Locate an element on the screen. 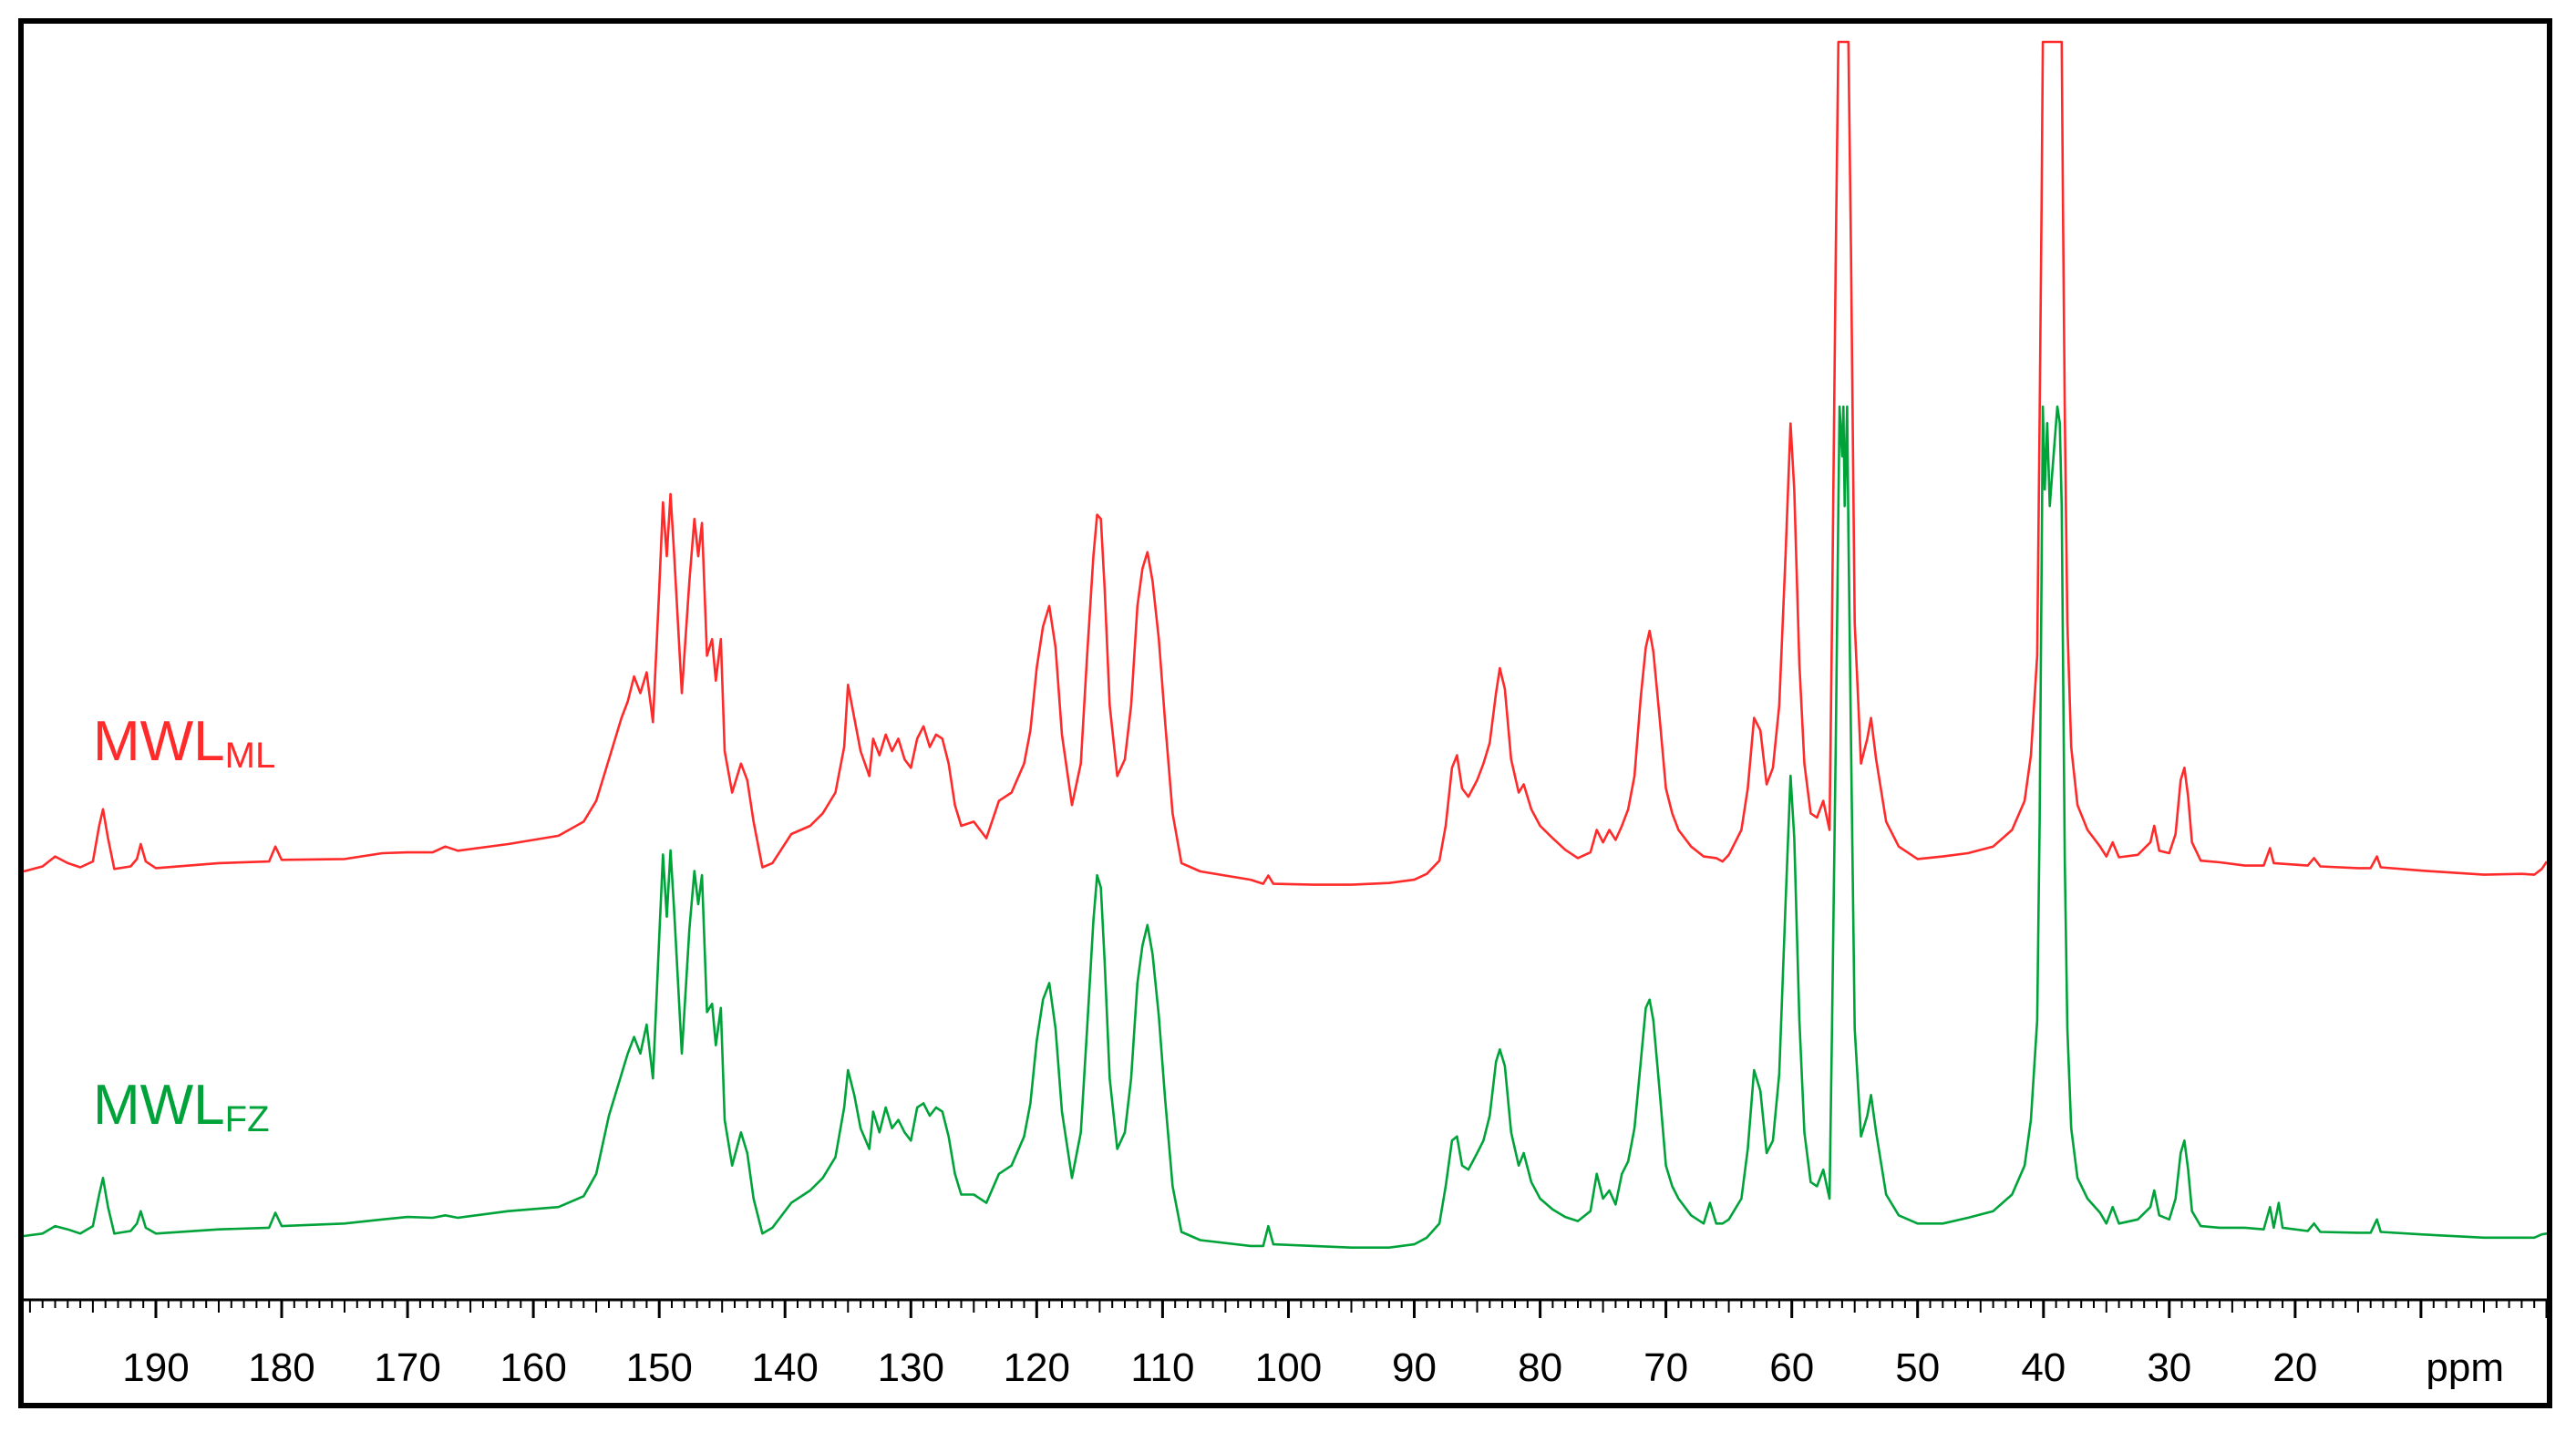 Image resolution: width=2576 pixels, height=1432 pixels. x-tick-label: 50 is located at coordinates (1917, 1367).